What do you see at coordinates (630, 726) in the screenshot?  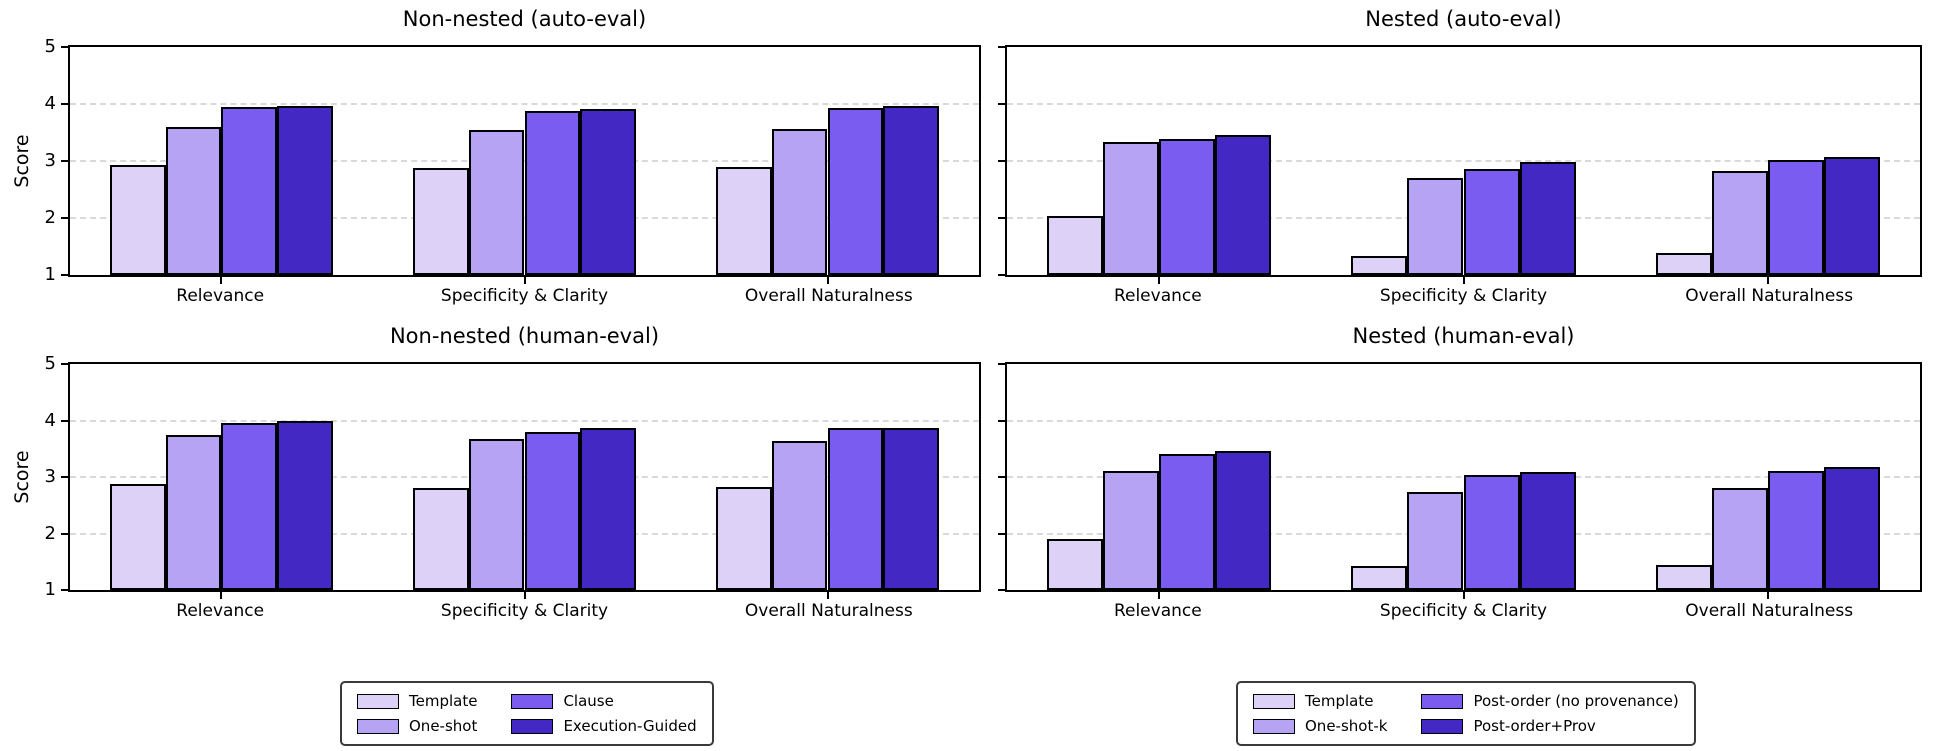 I see `legend-label: Execution-Guided` at bounding box center [630, 726].